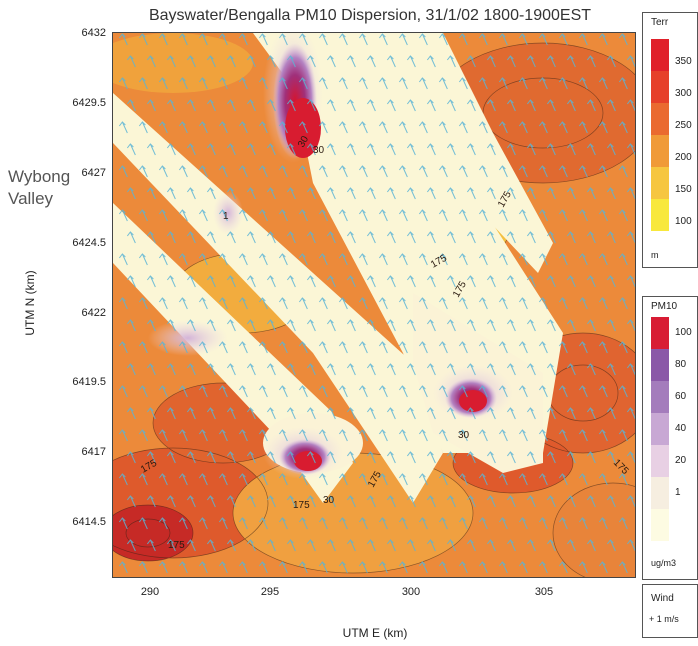  I want to click on pm10-level-label: 80, so click(681, 364).